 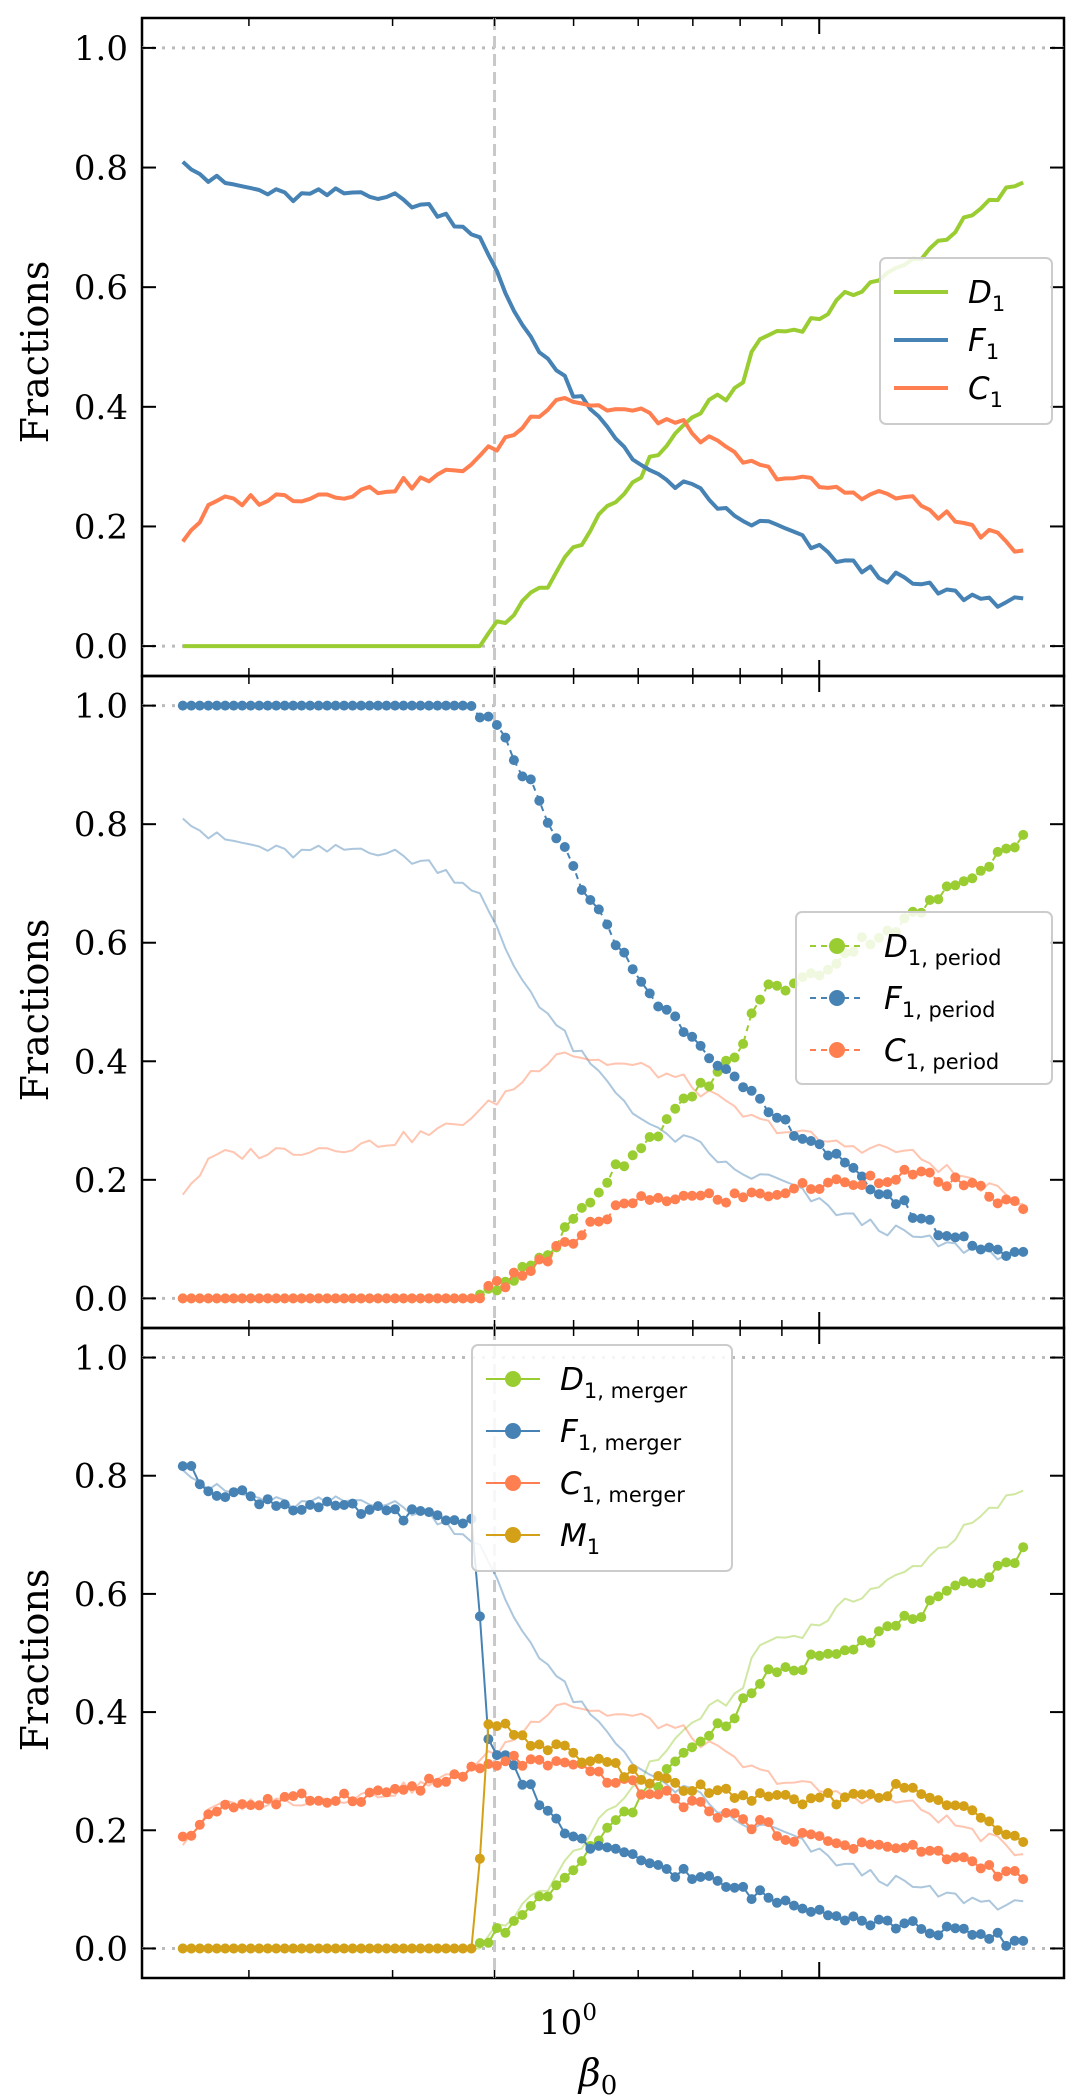 I want to click on legend-label-D-top: D1, so click(x=986, y=295).